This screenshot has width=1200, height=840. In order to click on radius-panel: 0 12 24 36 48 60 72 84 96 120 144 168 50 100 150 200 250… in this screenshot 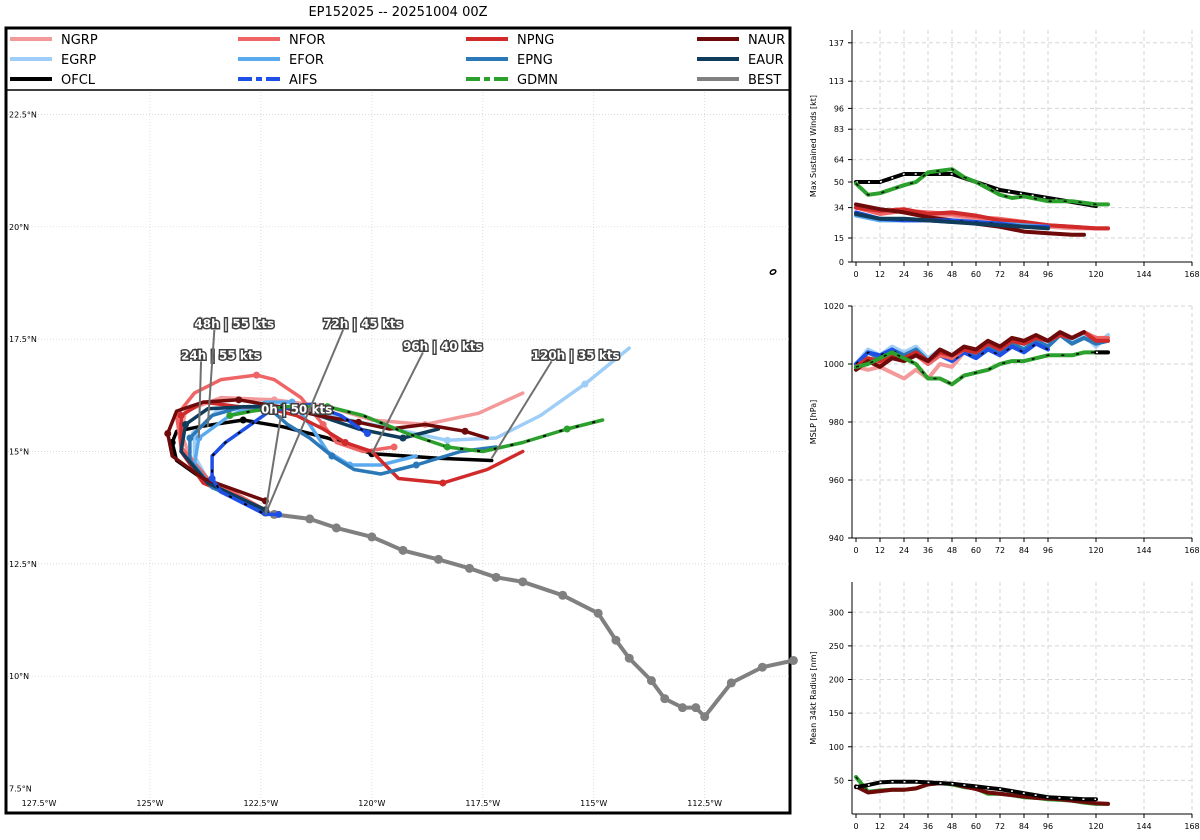, I will do `click(1004, 706)`.